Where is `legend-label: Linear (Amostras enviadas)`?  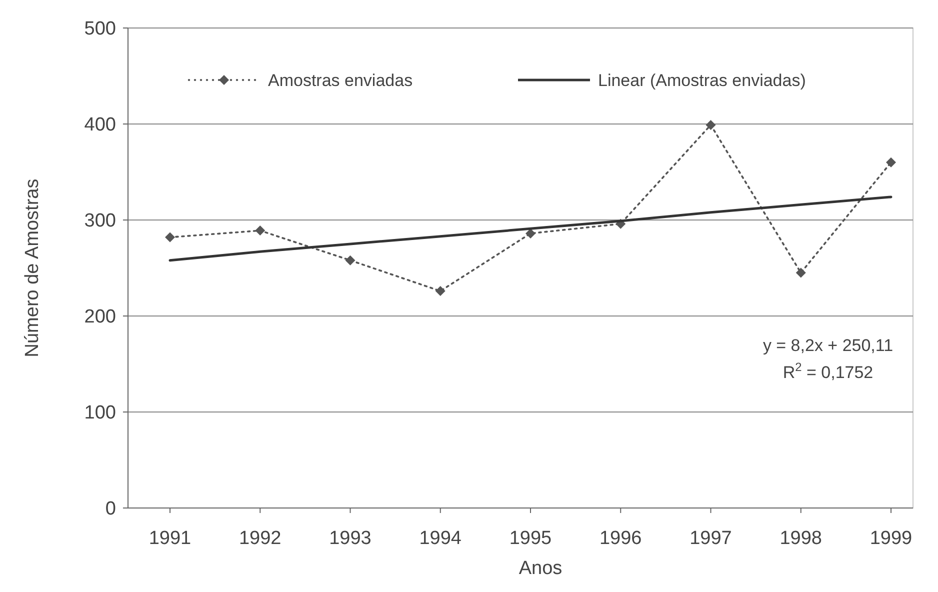
legend-label: Linear (Amostras enviadas) is located at coordinates (702, 80).